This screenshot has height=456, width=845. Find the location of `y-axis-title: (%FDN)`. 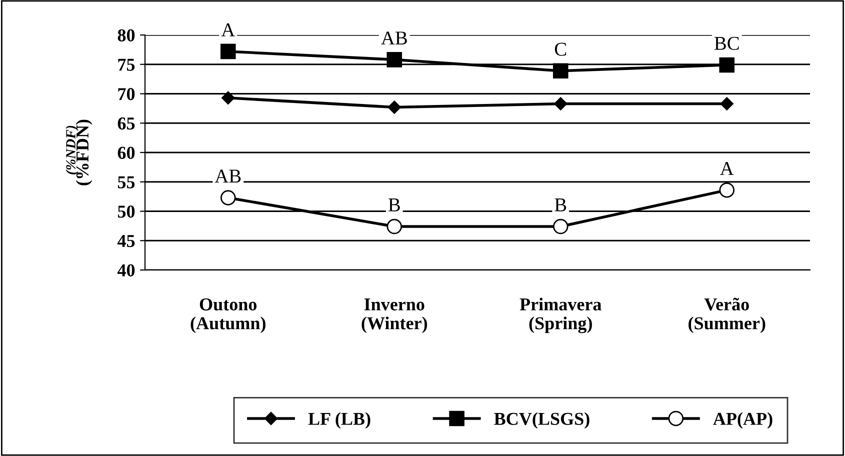

y-axis-title: (%FDN) is located at coordinates (84, 153).